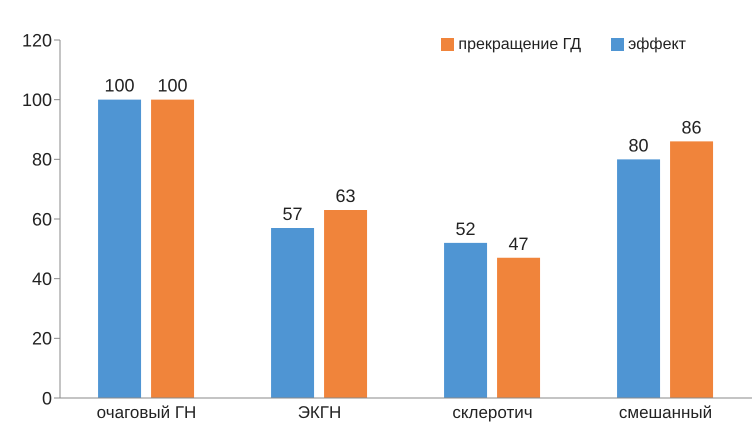  I want to click on data-label: 86, so click(692, 127).